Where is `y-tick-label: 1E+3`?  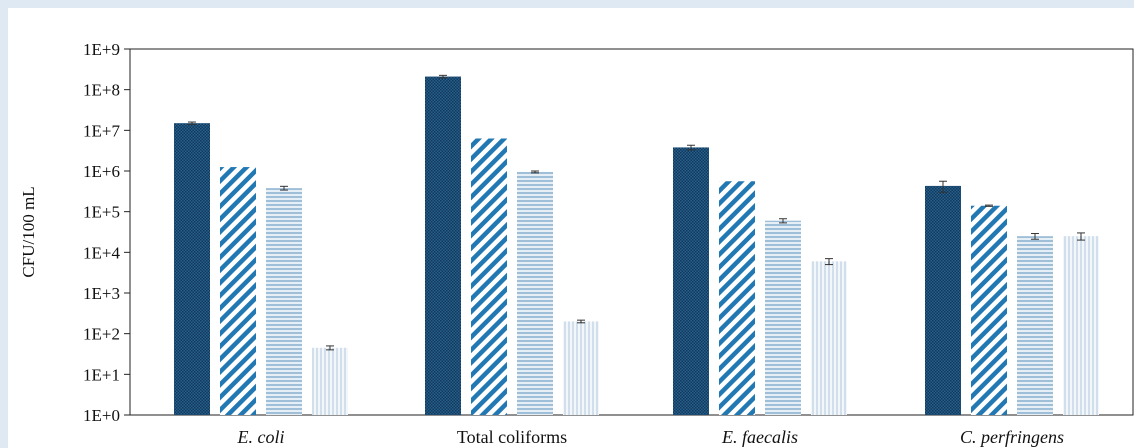
y-tick-label: 1E+3 is located at coordinates (101, 293).